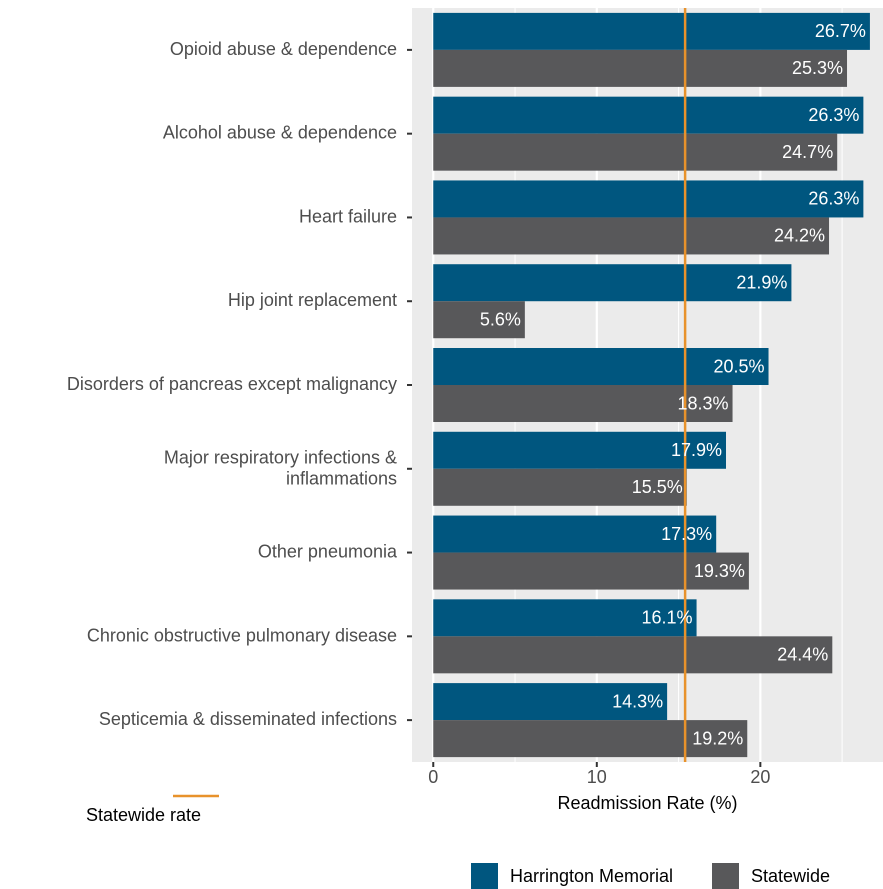 This screenshot has width=883, height=889. Describe the element at coordinates (232, 384) in the screenshot. I see `y-tick-label: Disorders of pancreas except malignancy` at that location.